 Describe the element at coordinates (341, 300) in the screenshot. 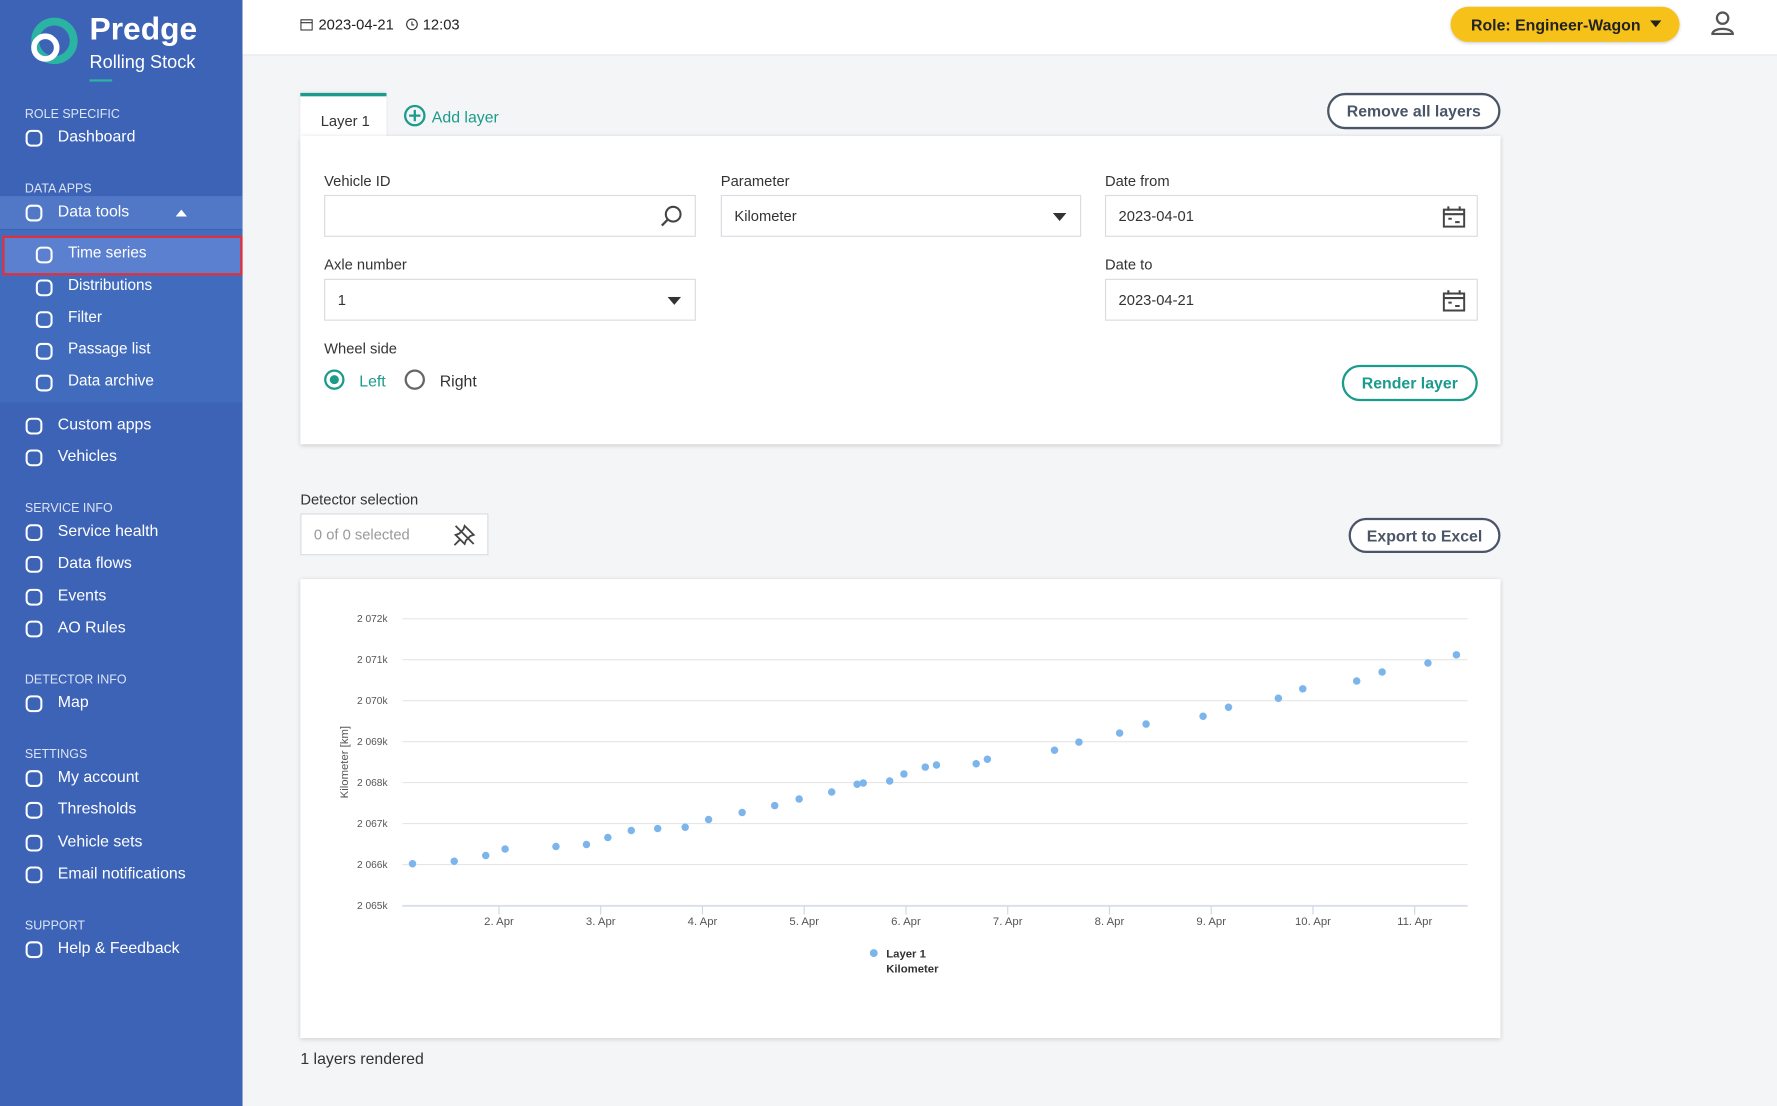

I see `select-value: 1` at that location.